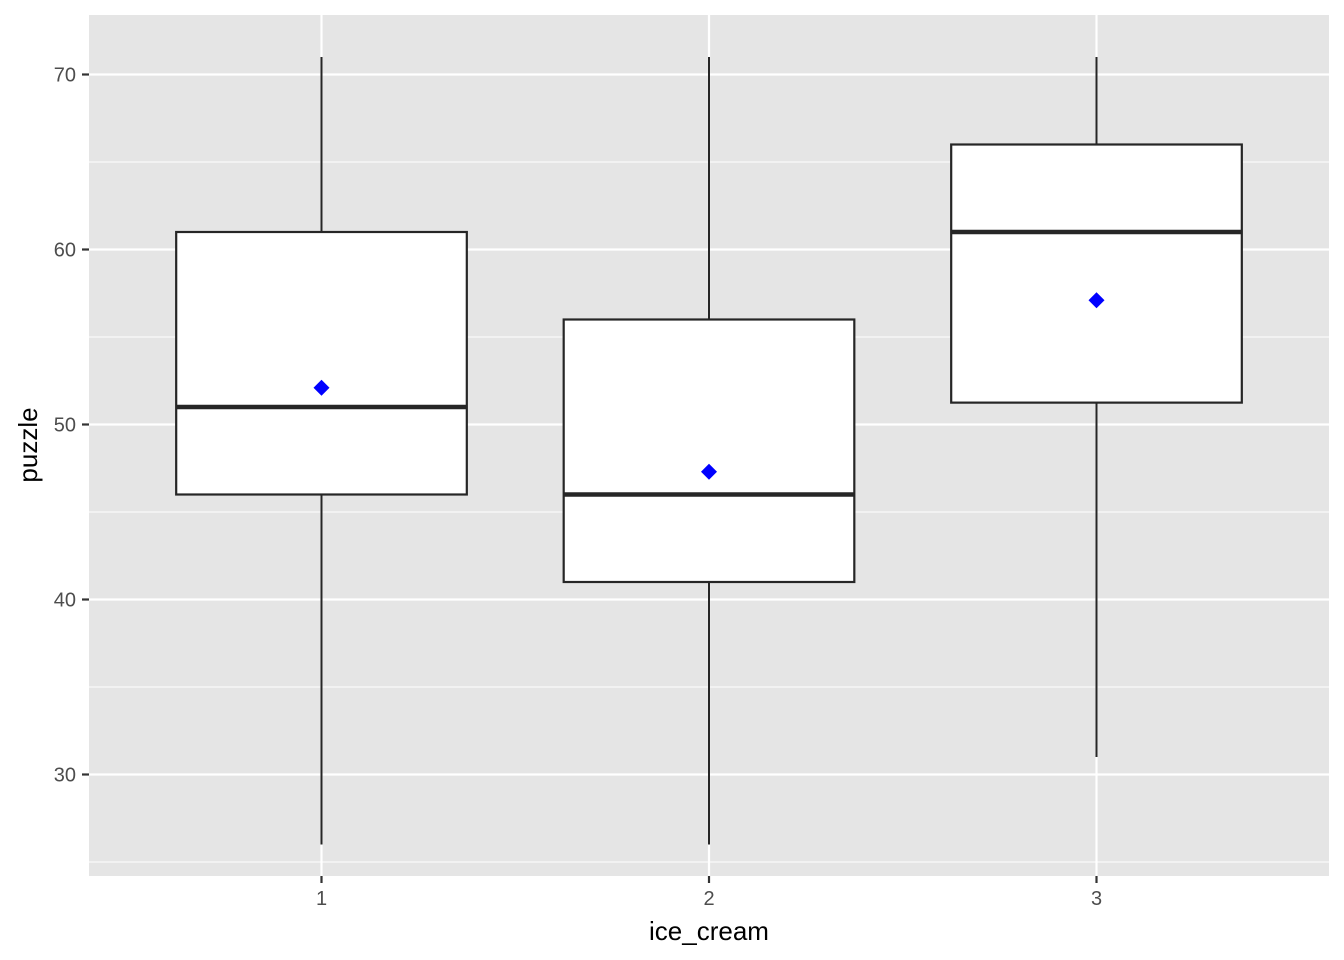 The image size is (1344, 960). What do you see at coordinates (321, 899) in the screenshot?
I see `x-tick-label: 1` at bounding box center [321, 899].